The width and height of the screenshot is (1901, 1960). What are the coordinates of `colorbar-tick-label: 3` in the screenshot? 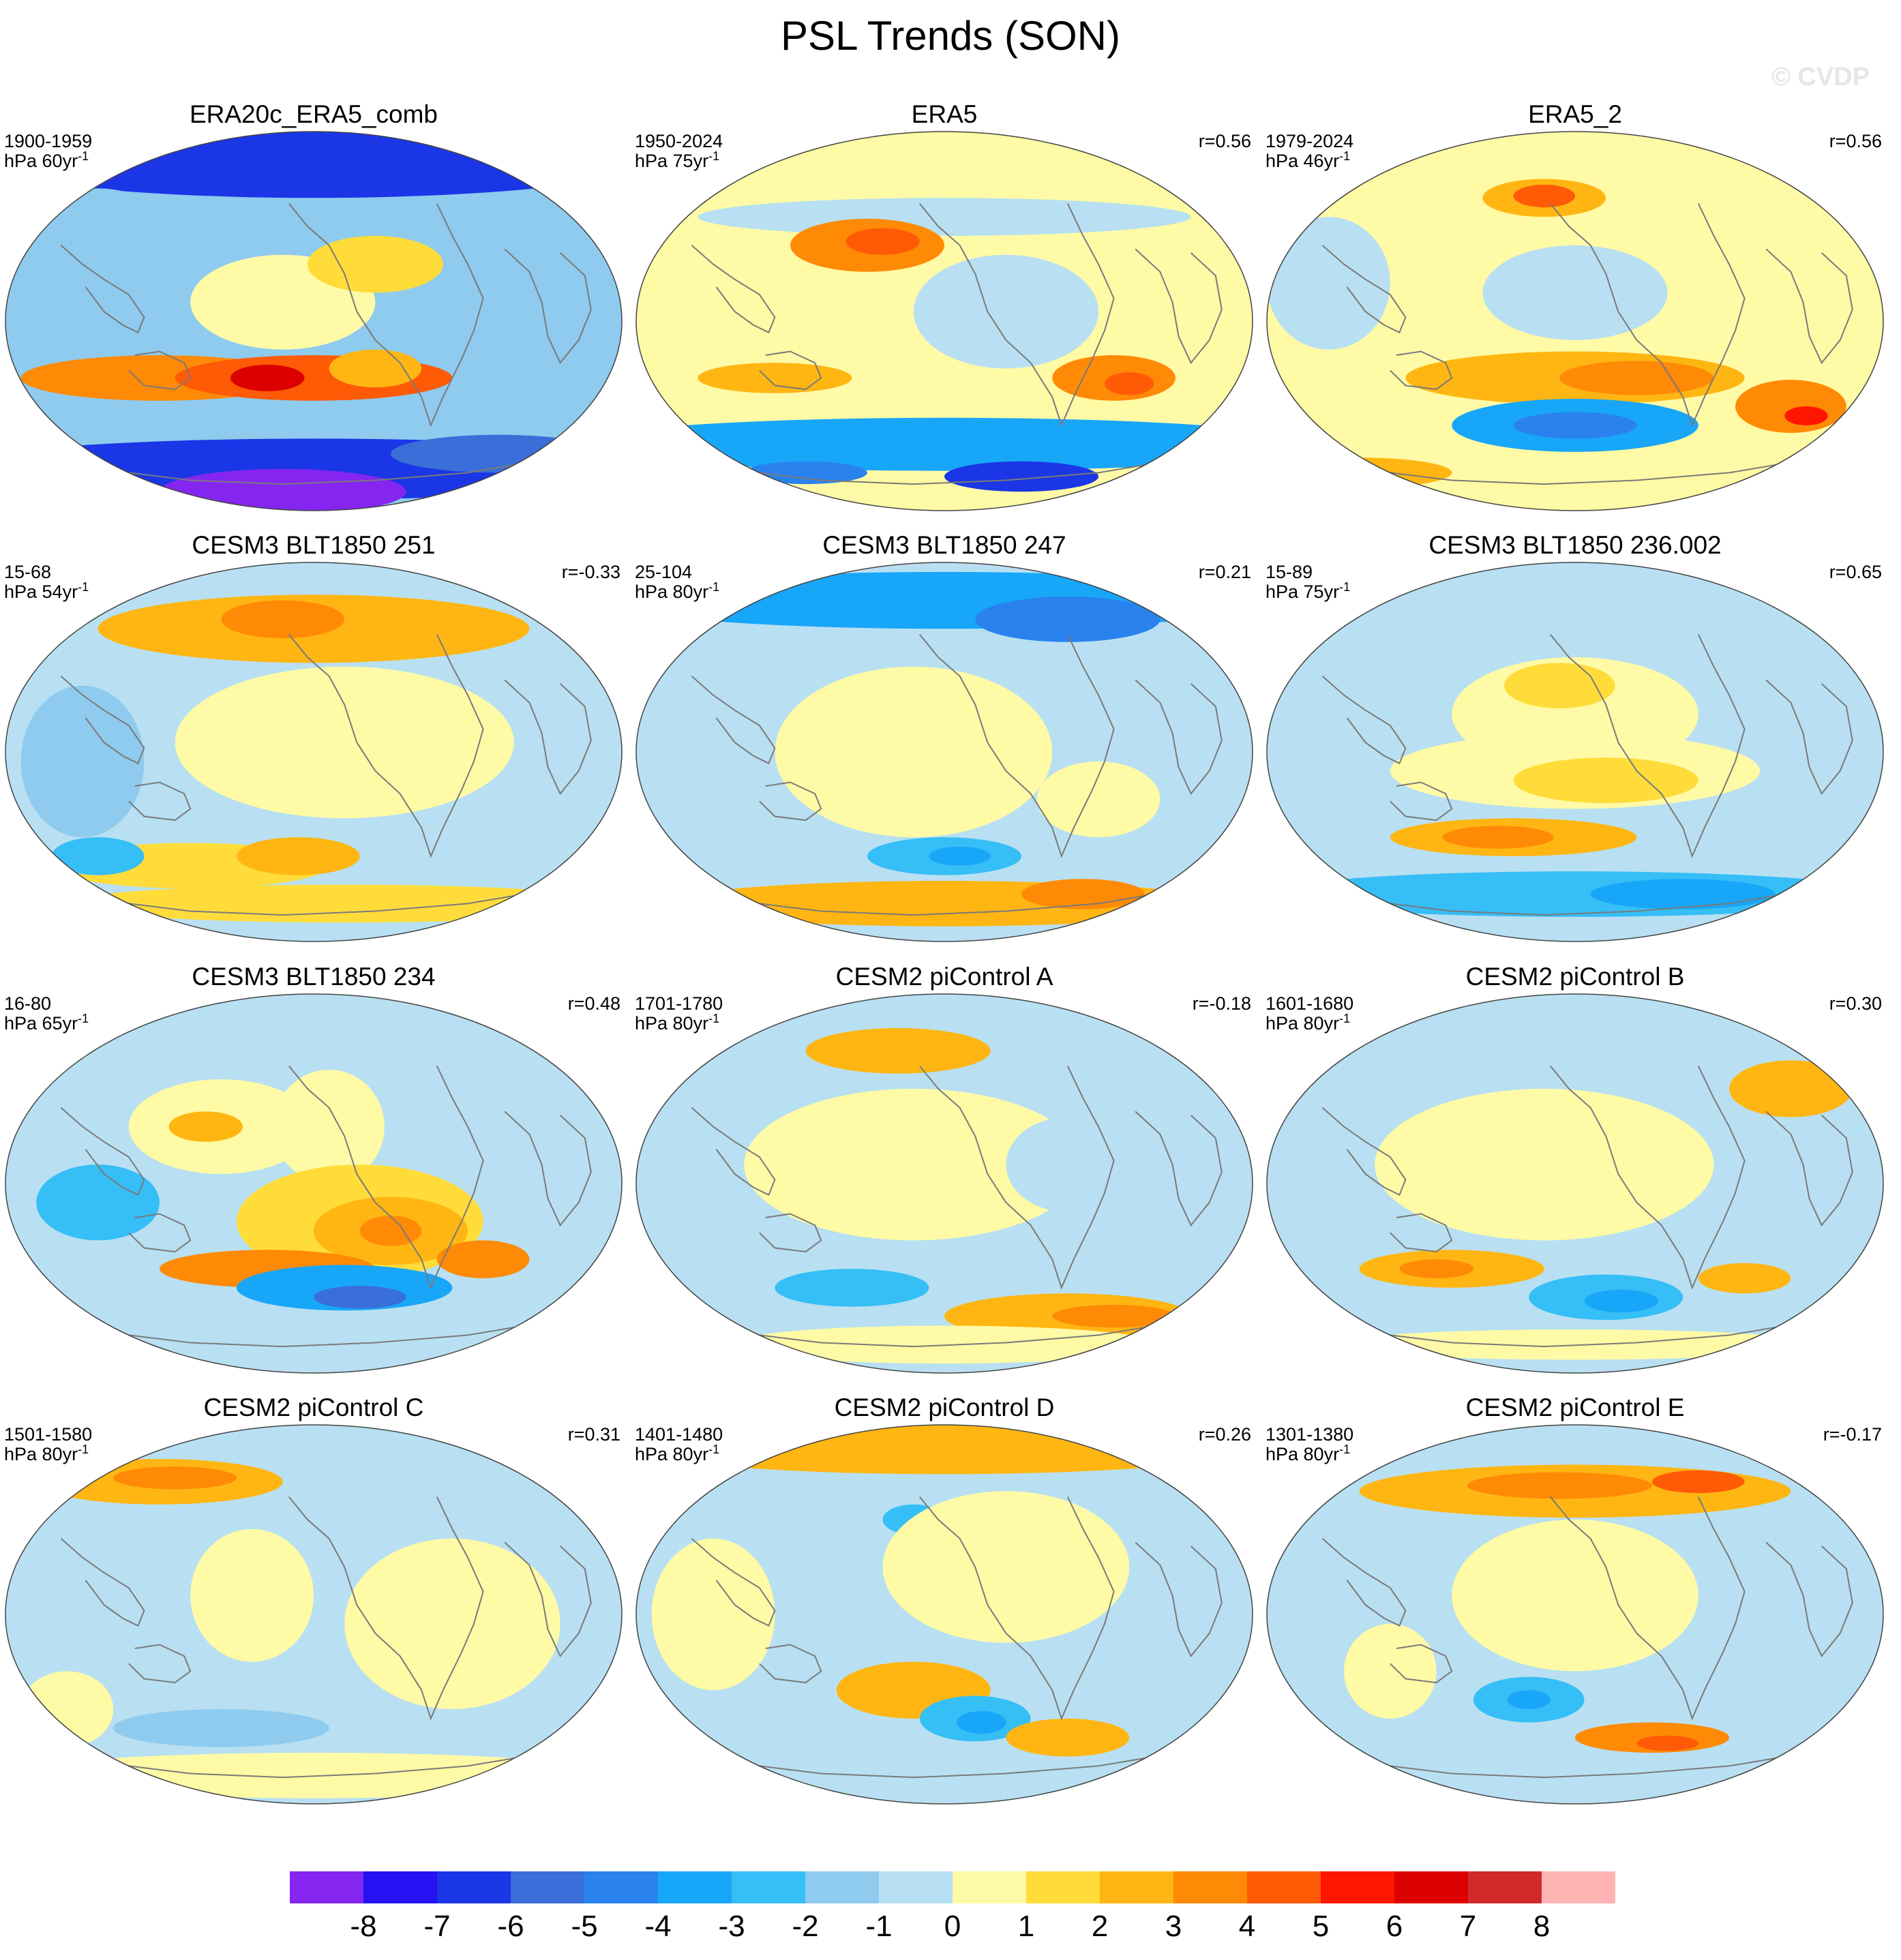 It's located at (1173, 1926).